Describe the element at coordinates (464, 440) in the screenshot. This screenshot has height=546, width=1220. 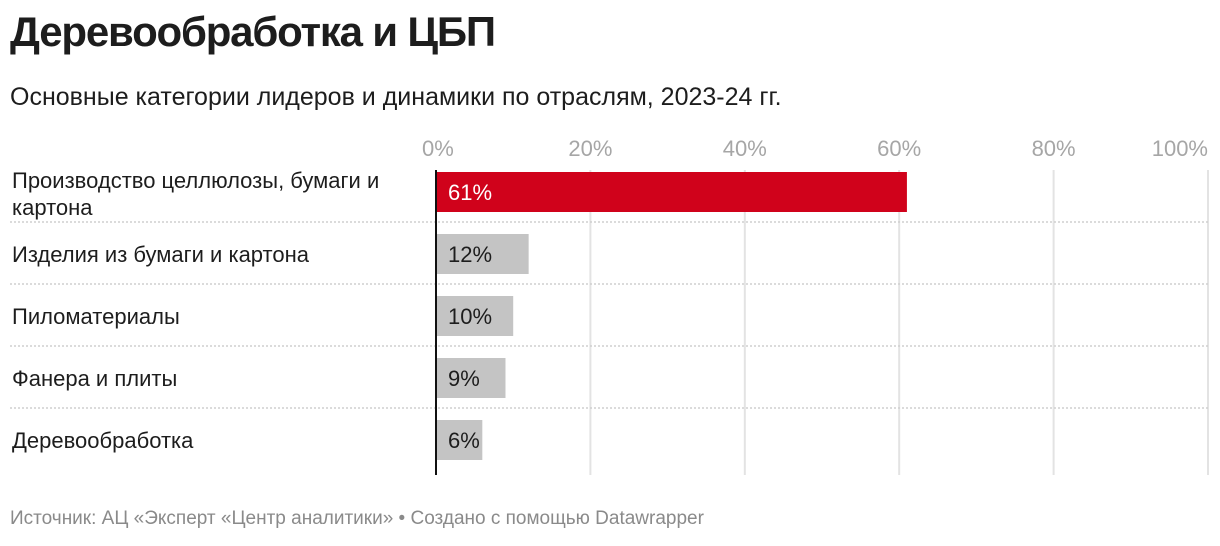
I see `bar-value-label: 6%` at that location.